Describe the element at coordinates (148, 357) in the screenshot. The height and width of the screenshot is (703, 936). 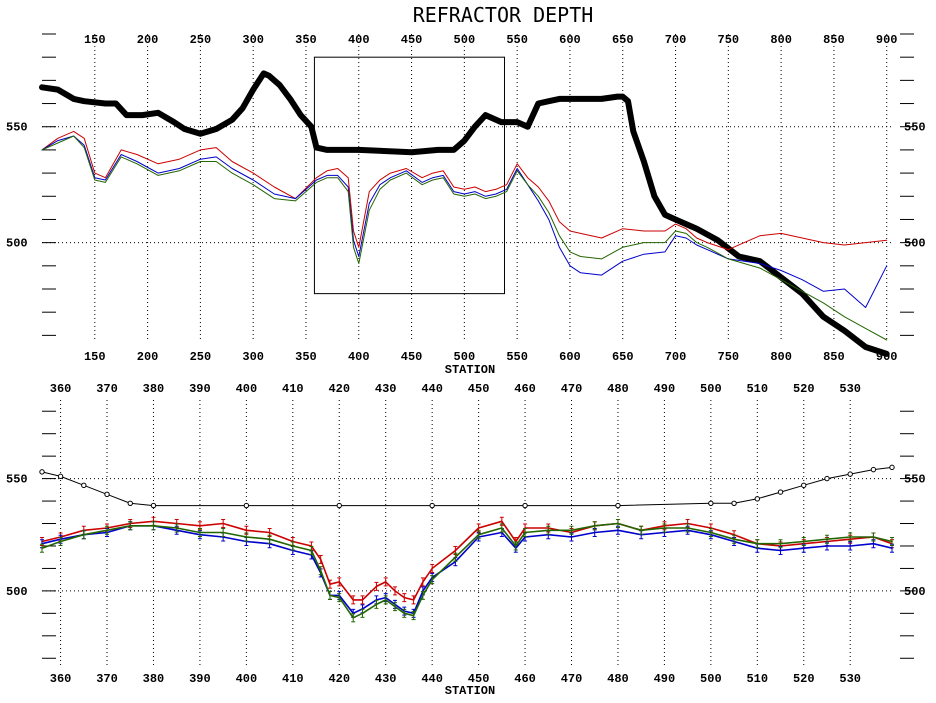
I see `x-tick-label-bottom: 200` at that location.